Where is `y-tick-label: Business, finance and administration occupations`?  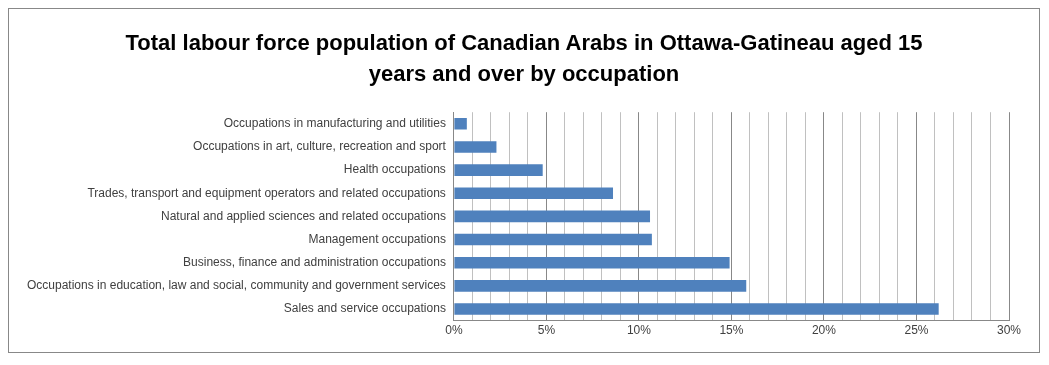 y-tick-label: Business, finance and administration occupations is located at coordinates (314, 262).